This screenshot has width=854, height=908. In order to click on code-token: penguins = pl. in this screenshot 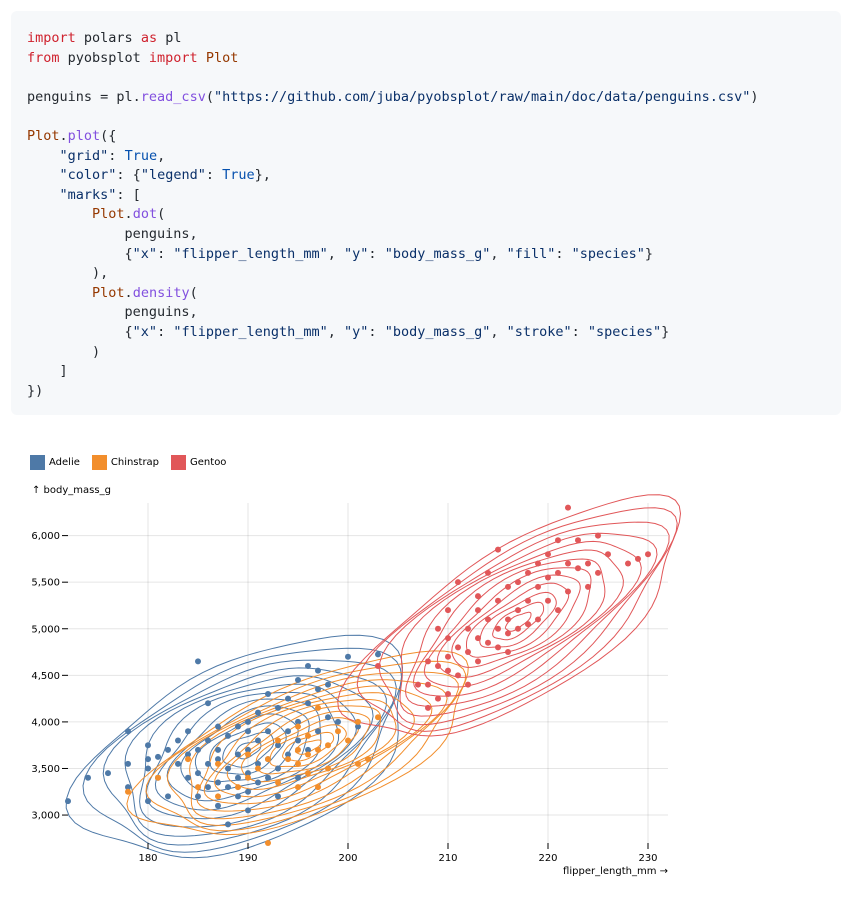, I will do `click(84, 96)`.